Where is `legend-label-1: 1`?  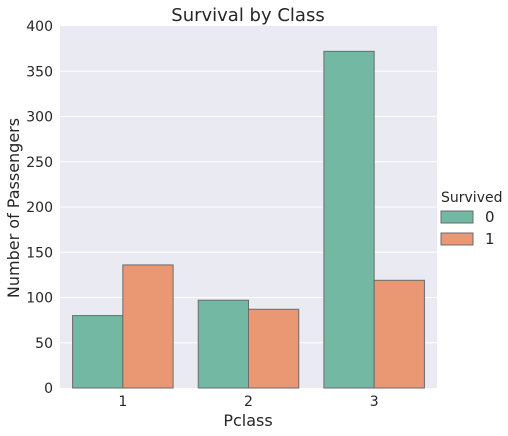 legend-label-1: 1 is located at coordinates (490, 239).